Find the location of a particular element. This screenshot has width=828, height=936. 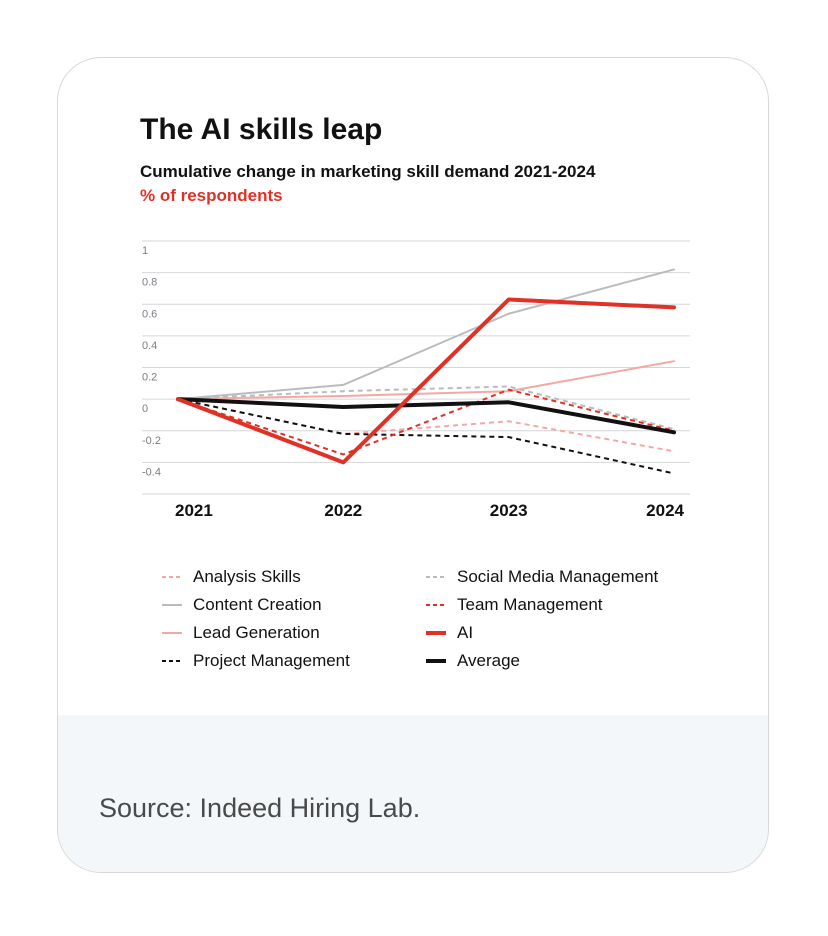

series-line-content-creation is located at coordinates (426, 334).